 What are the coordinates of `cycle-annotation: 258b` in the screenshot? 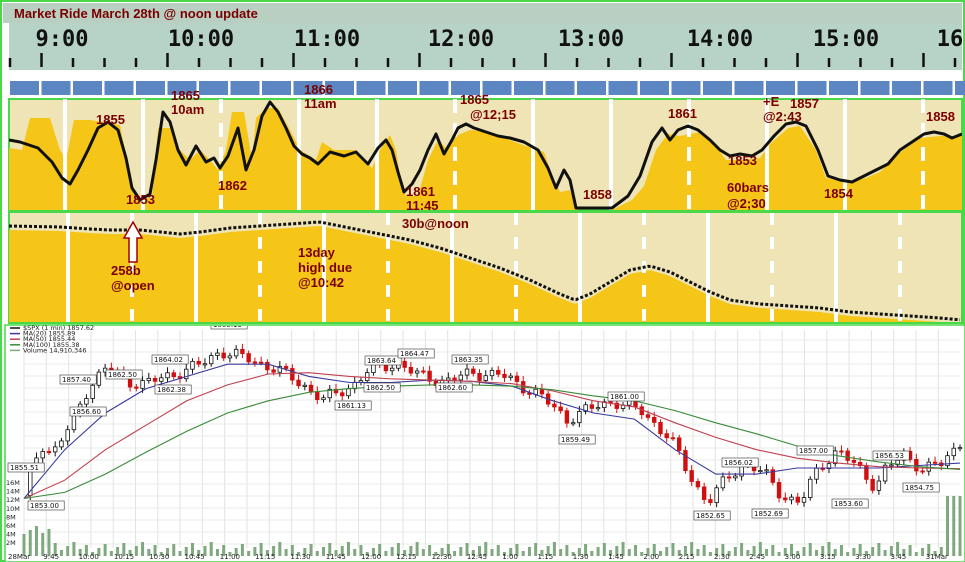 It's located at (126, 270).